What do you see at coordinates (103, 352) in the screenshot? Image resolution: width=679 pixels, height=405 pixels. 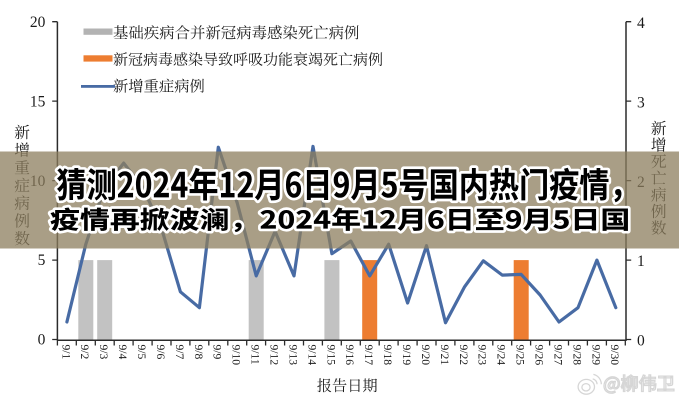 I see `svg-text: 9/3` at bounding box center [103, 352].